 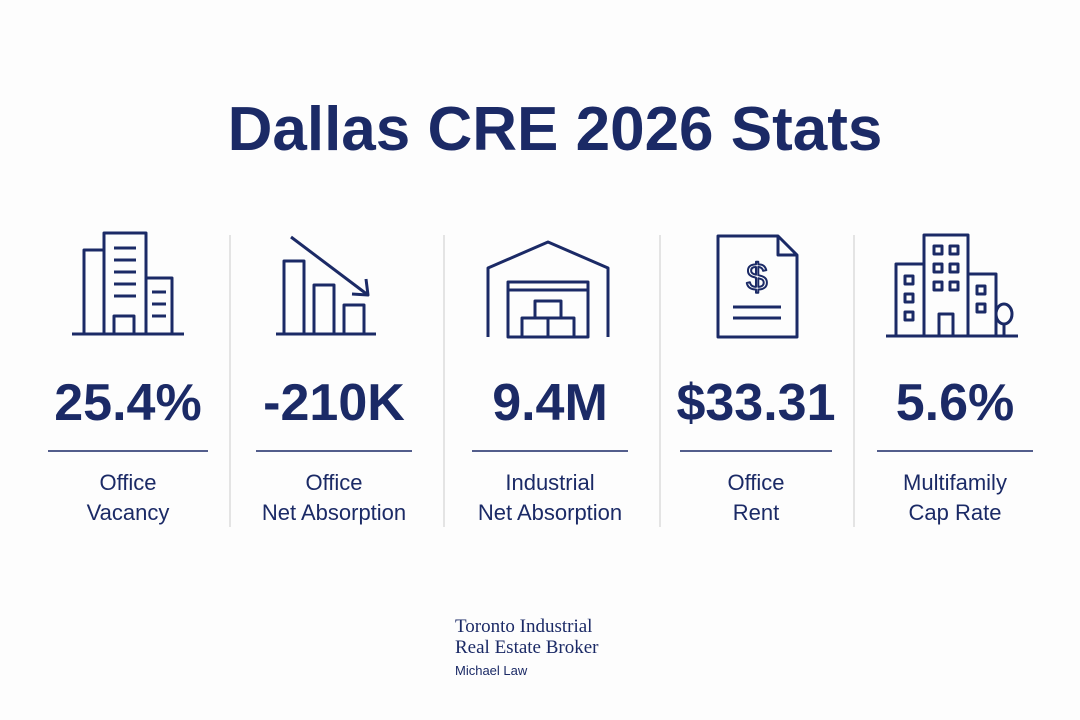 What do you see at coordinates (549, 482) in the screenshot?
I see `stat-label: Industrial` at bounding box center [549, 482].